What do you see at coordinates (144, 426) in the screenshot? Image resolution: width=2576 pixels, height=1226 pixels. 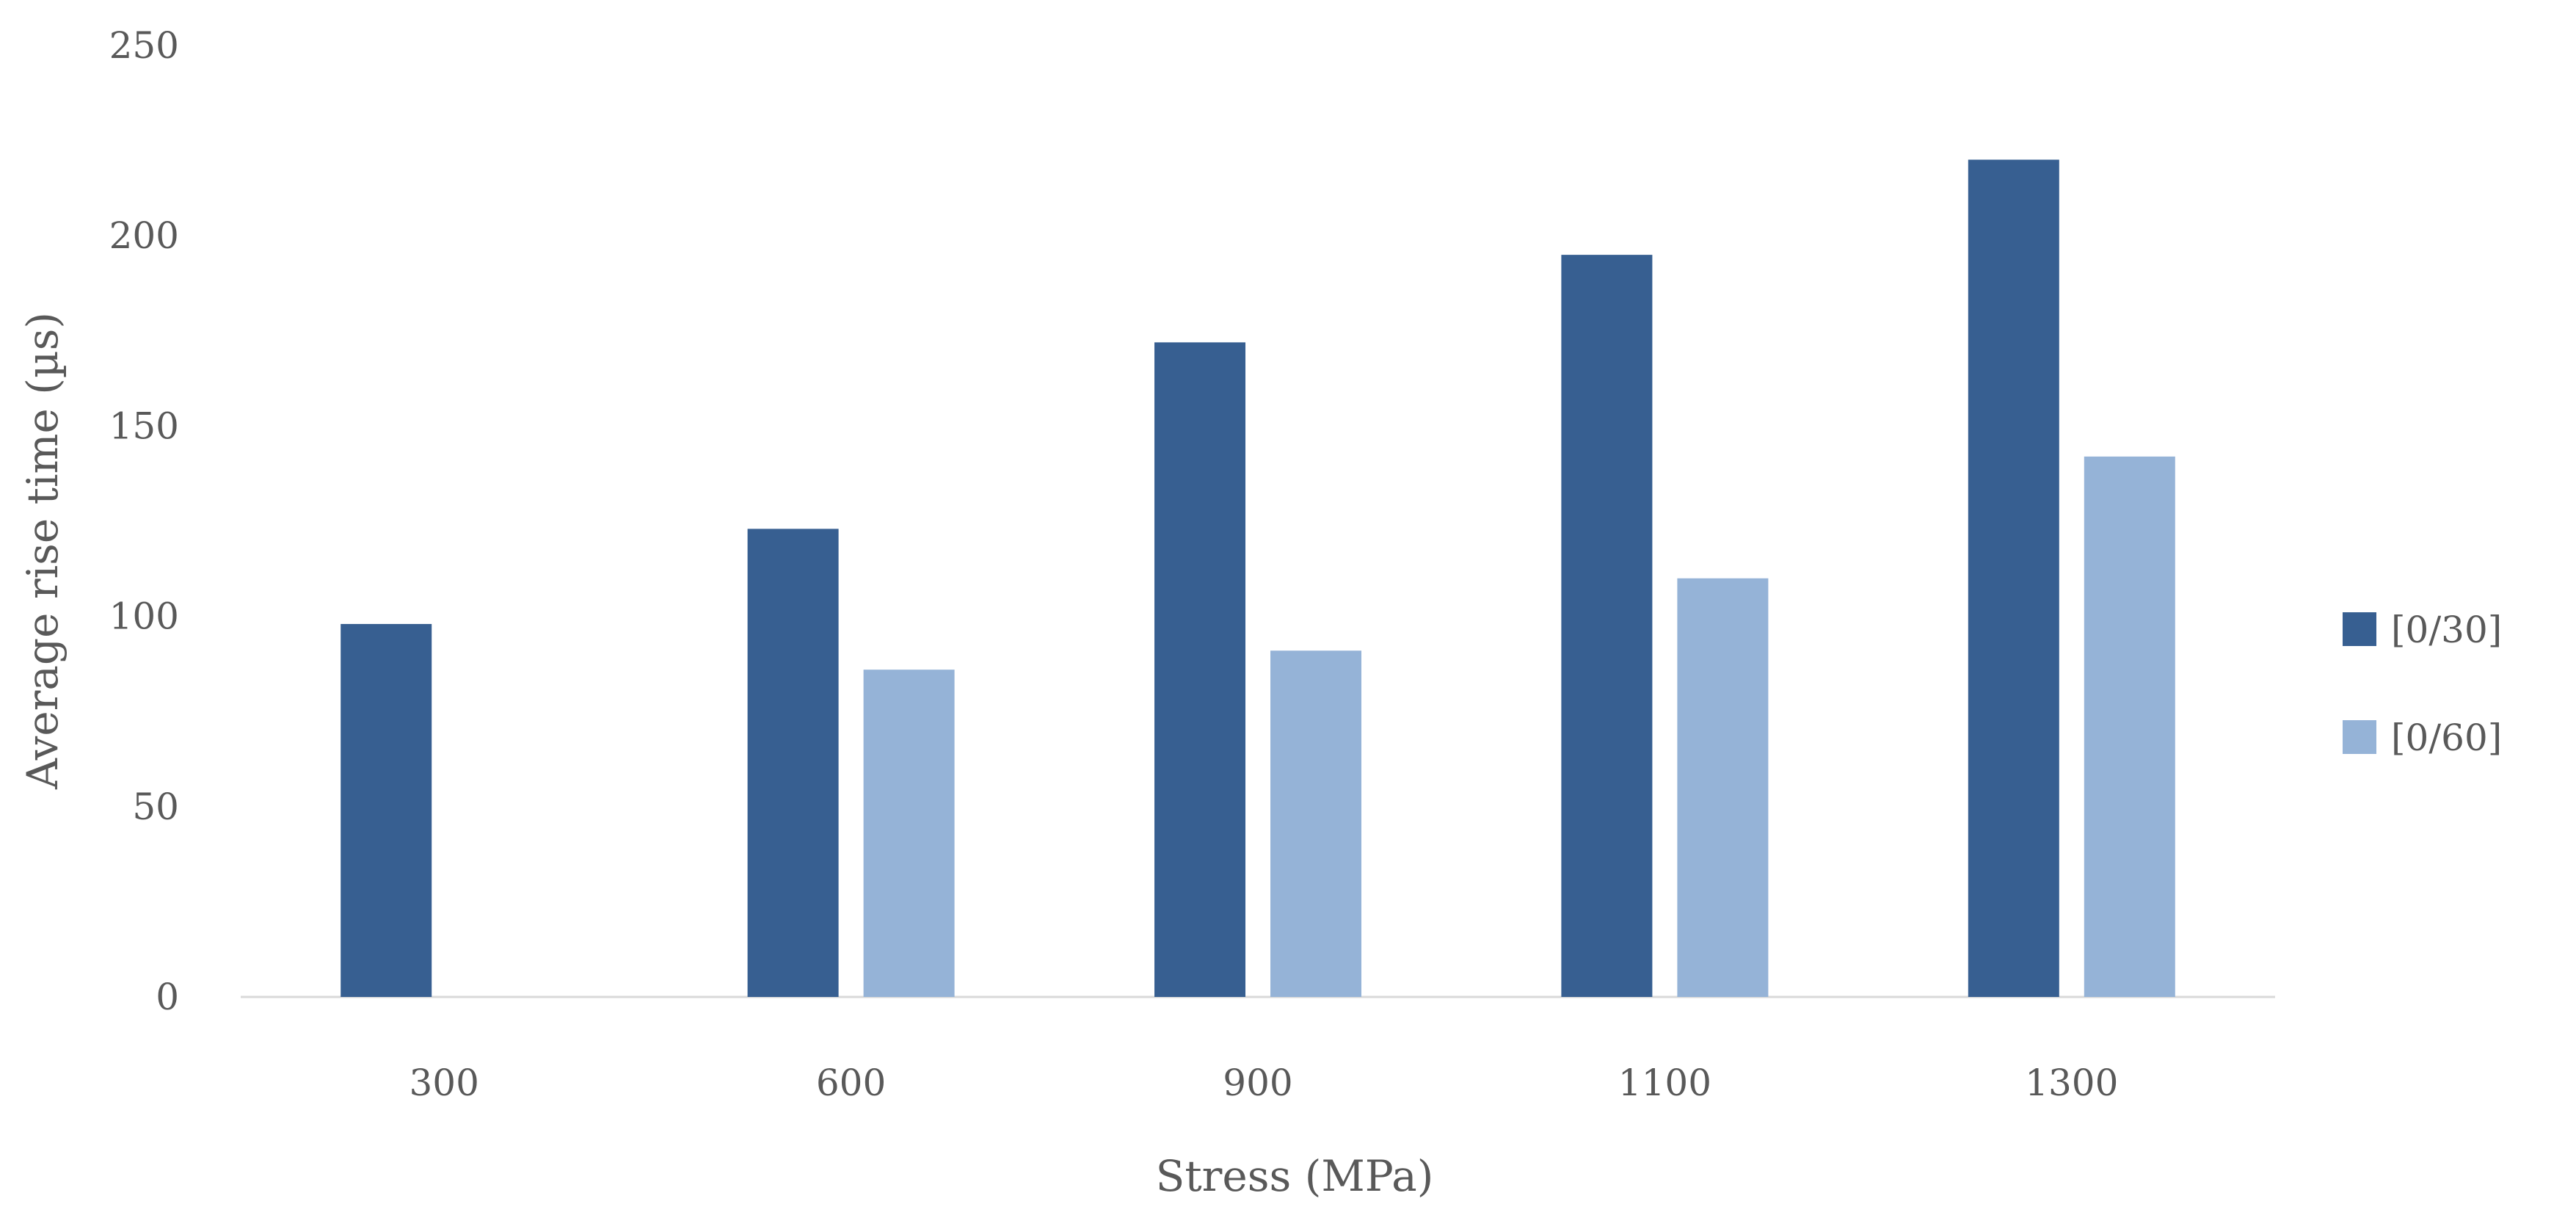 I see `y-tick-label: 150` at bounding box center [144, 426].